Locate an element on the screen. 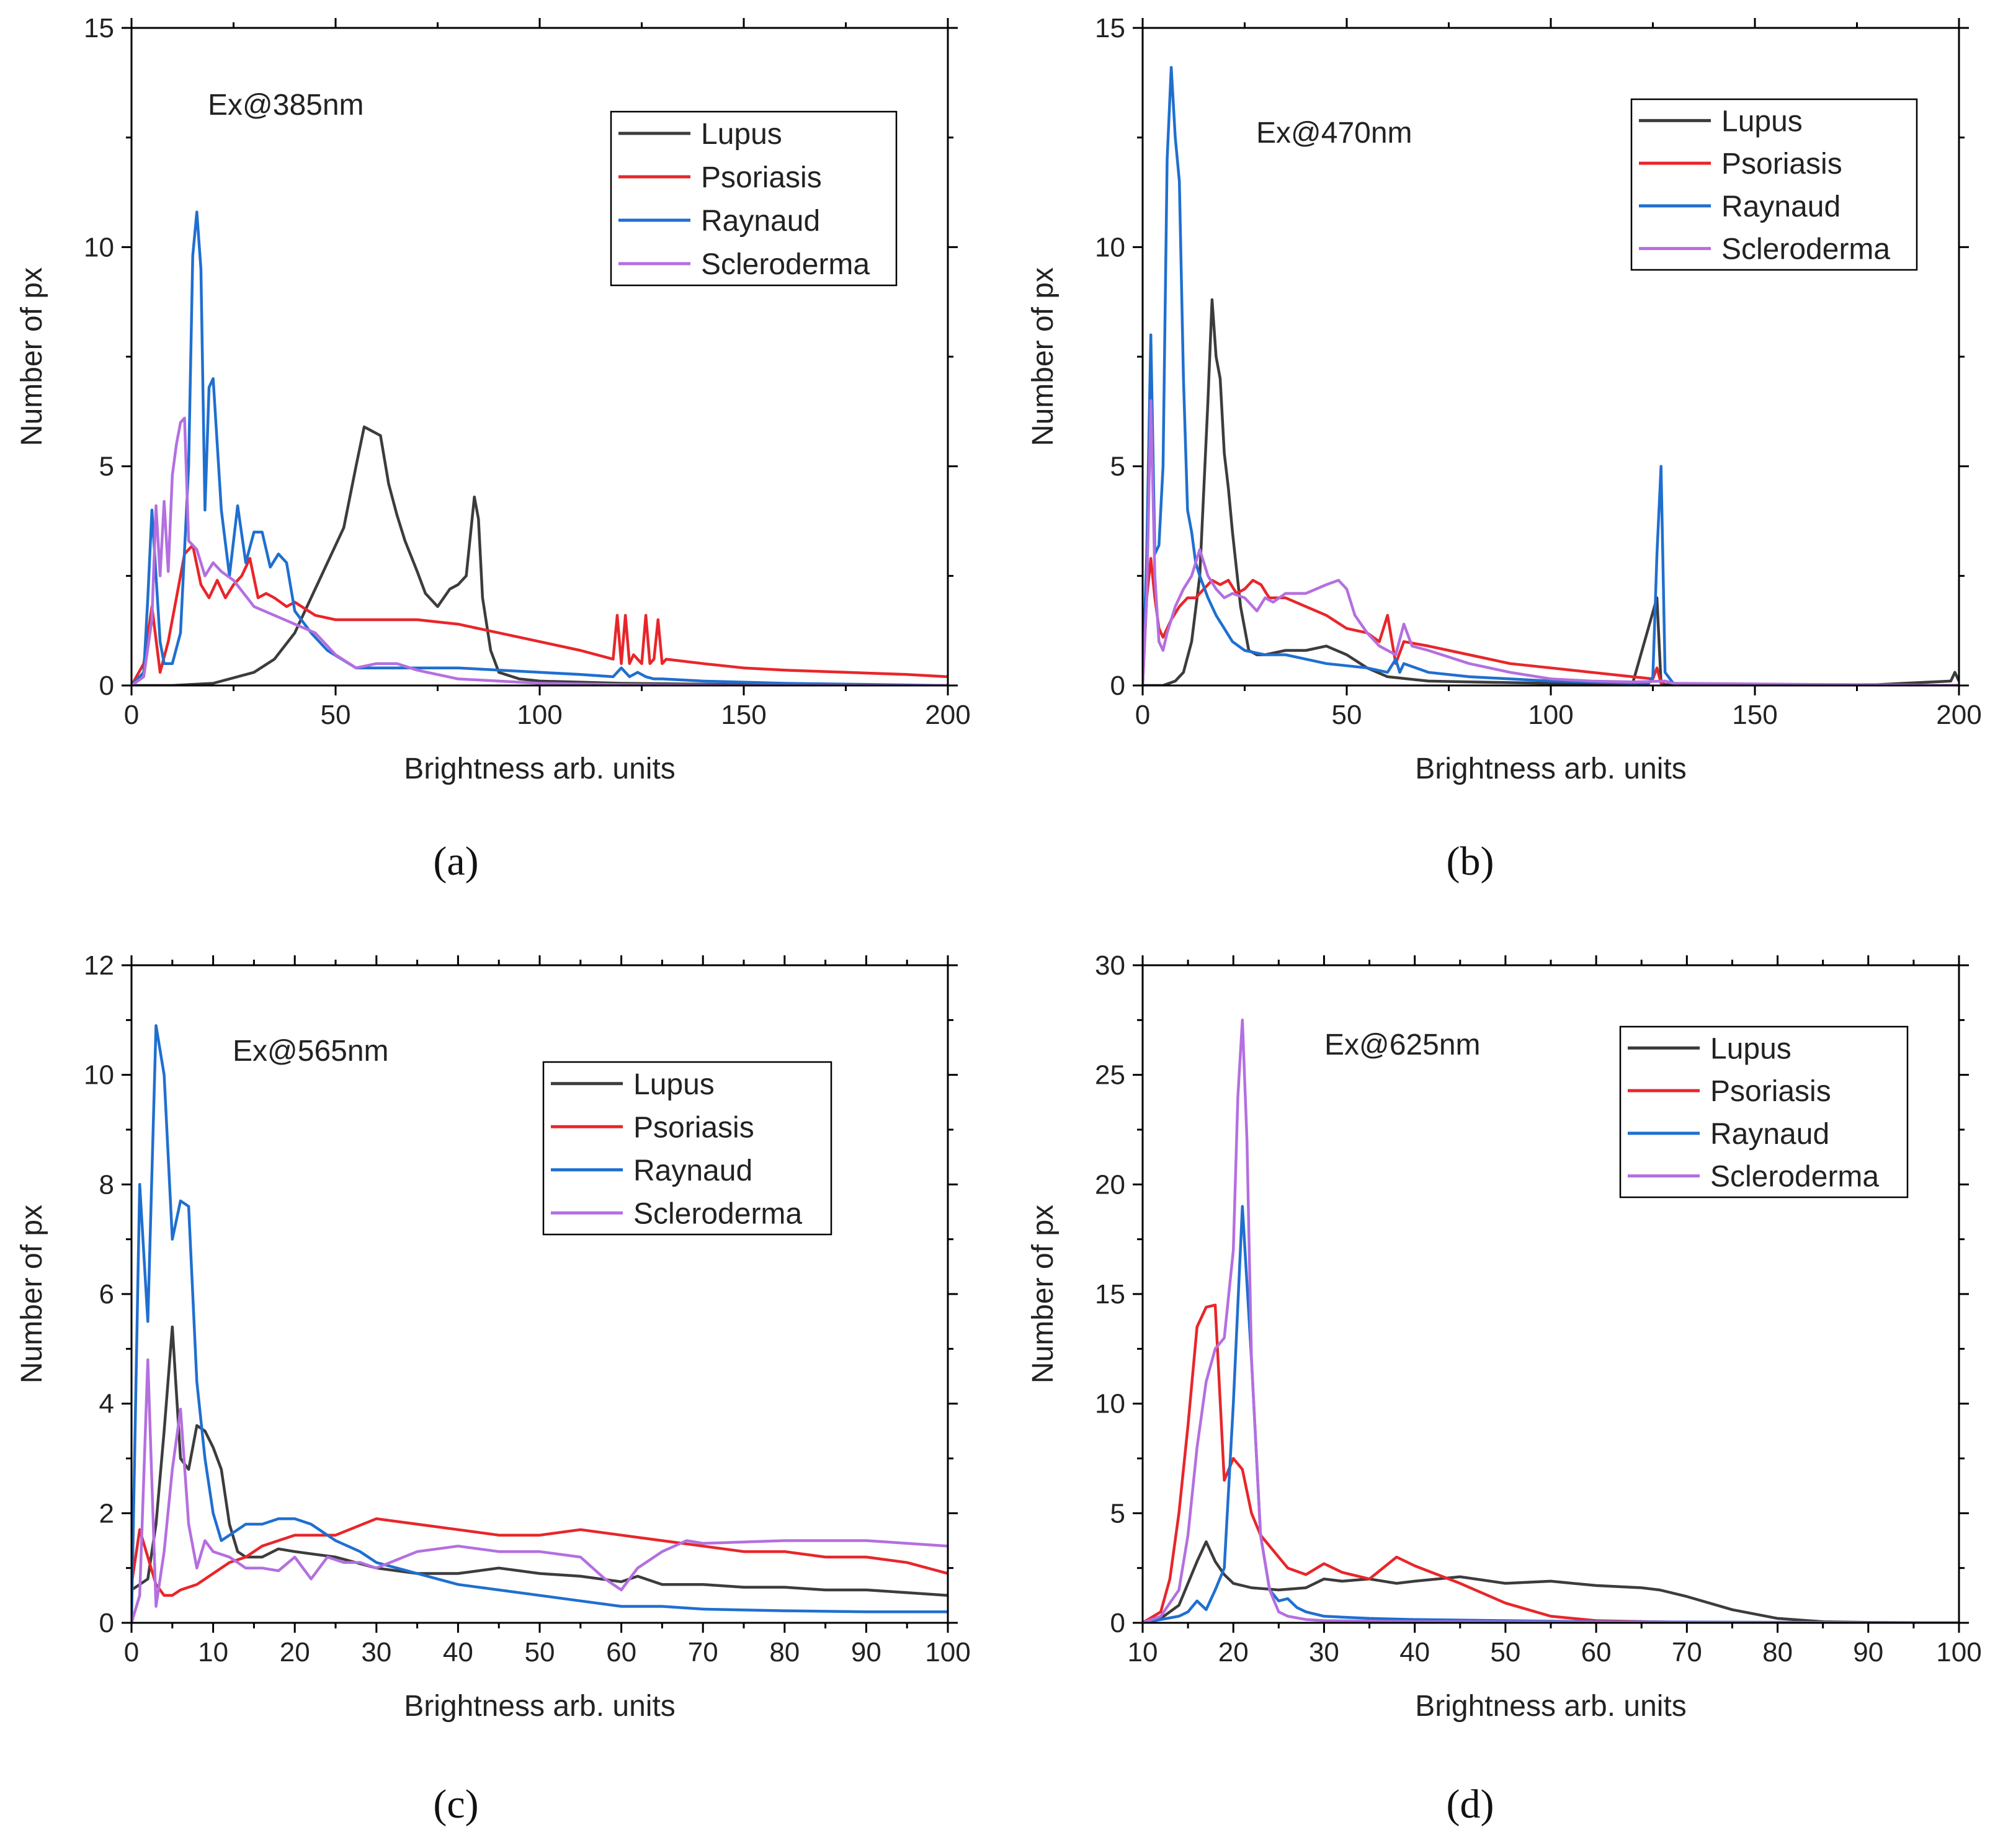  y-tick-label: 20 is located at coordinates (1110, 1184).